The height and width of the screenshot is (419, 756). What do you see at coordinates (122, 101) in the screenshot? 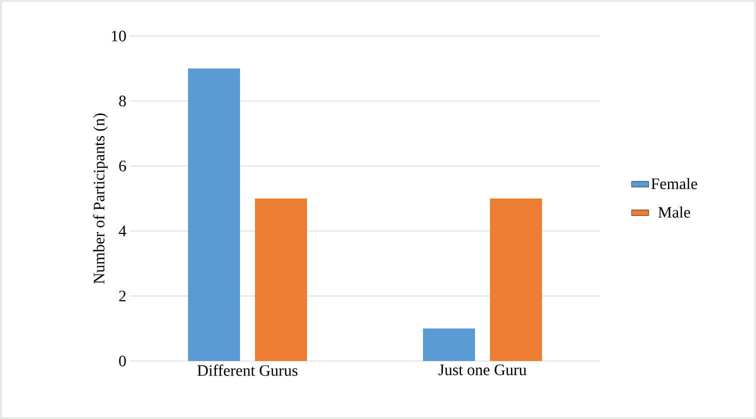
I see `y-tick-label: 8` at bounding box center [122, 101].